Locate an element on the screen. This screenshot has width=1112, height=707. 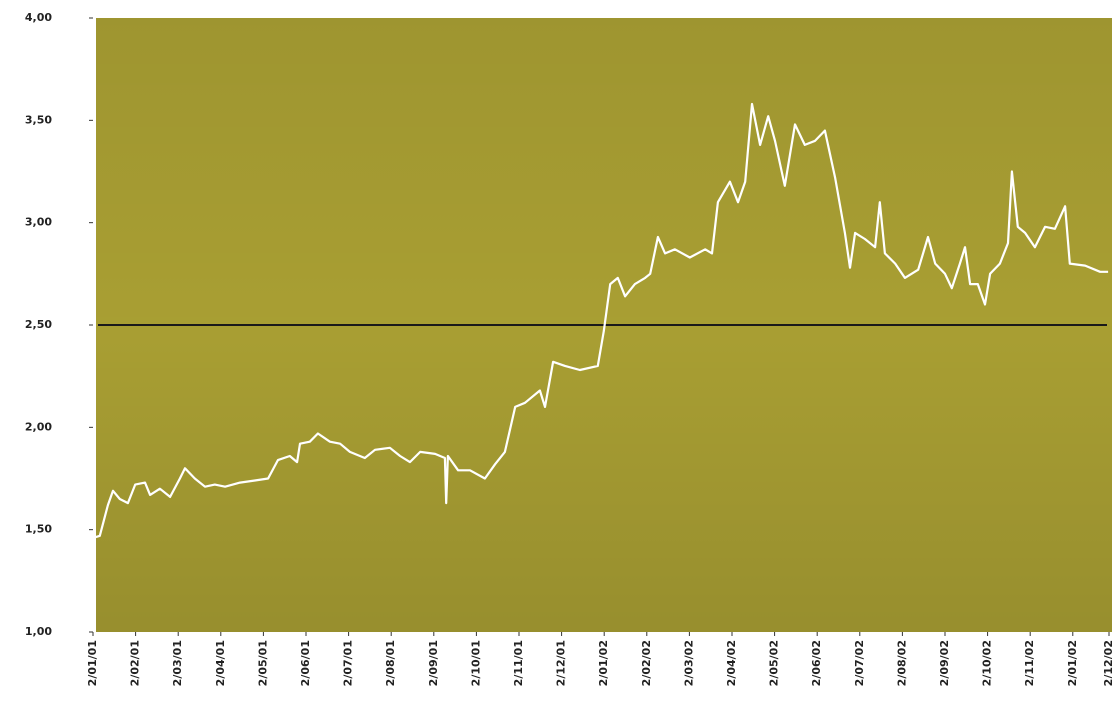
x-tick-label: 2/06/01 is located at coordinates (305, 663).